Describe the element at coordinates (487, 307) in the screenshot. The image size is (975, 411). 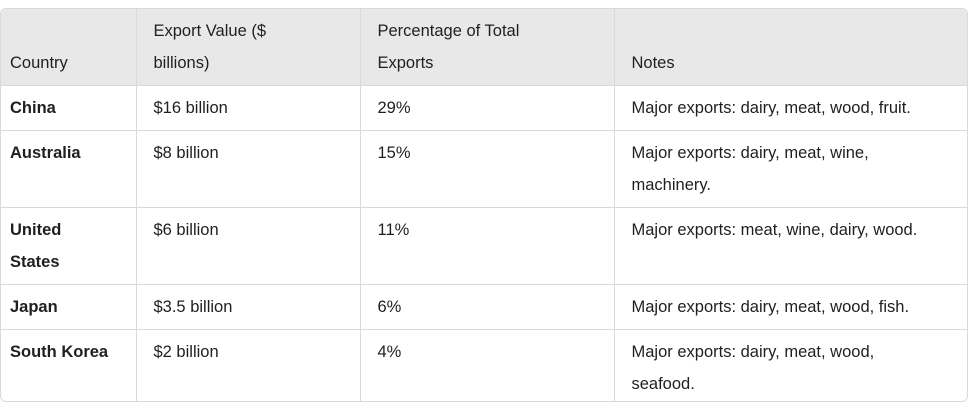
I see `cell-percentage: 6%` at that location.